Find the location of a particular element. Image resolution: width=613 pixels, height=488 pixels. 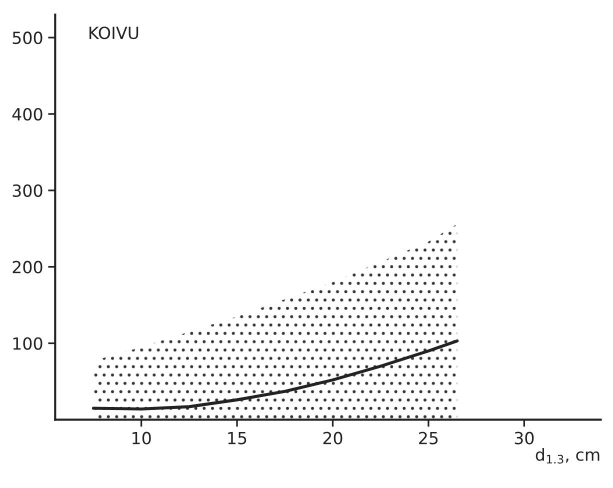

line-series is located at coordinates (275, 375).